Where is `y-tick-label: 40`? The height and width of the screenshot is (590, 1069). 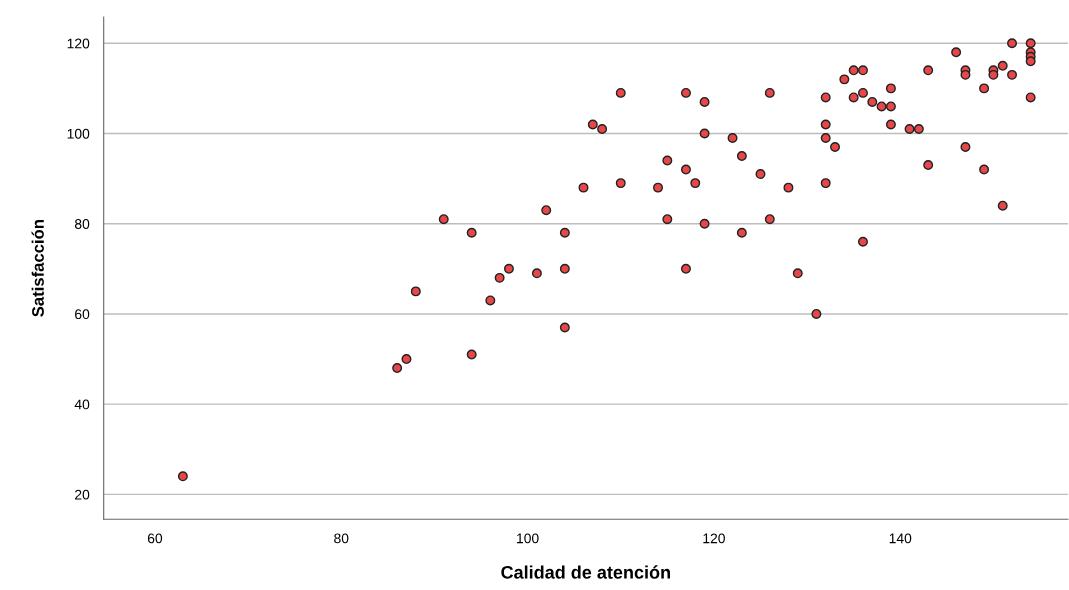 y-tick-label: 40 is located at coordinates (82, 404).